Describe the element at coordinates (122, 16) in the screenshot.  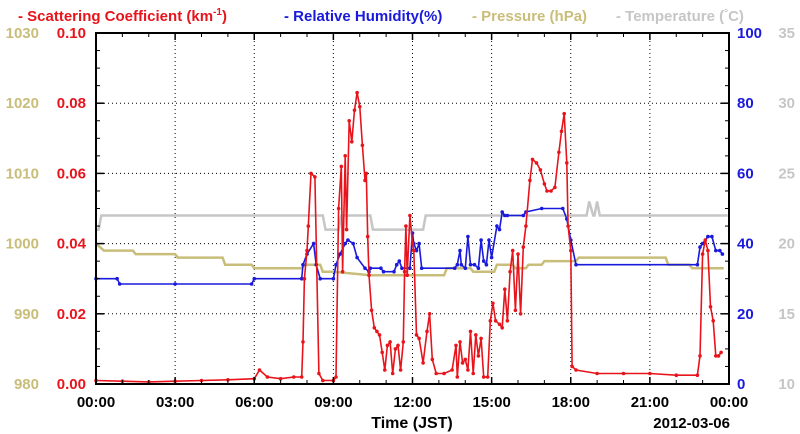
I see `legend-item: - Scattering Coefficient (km-1)` at that location.